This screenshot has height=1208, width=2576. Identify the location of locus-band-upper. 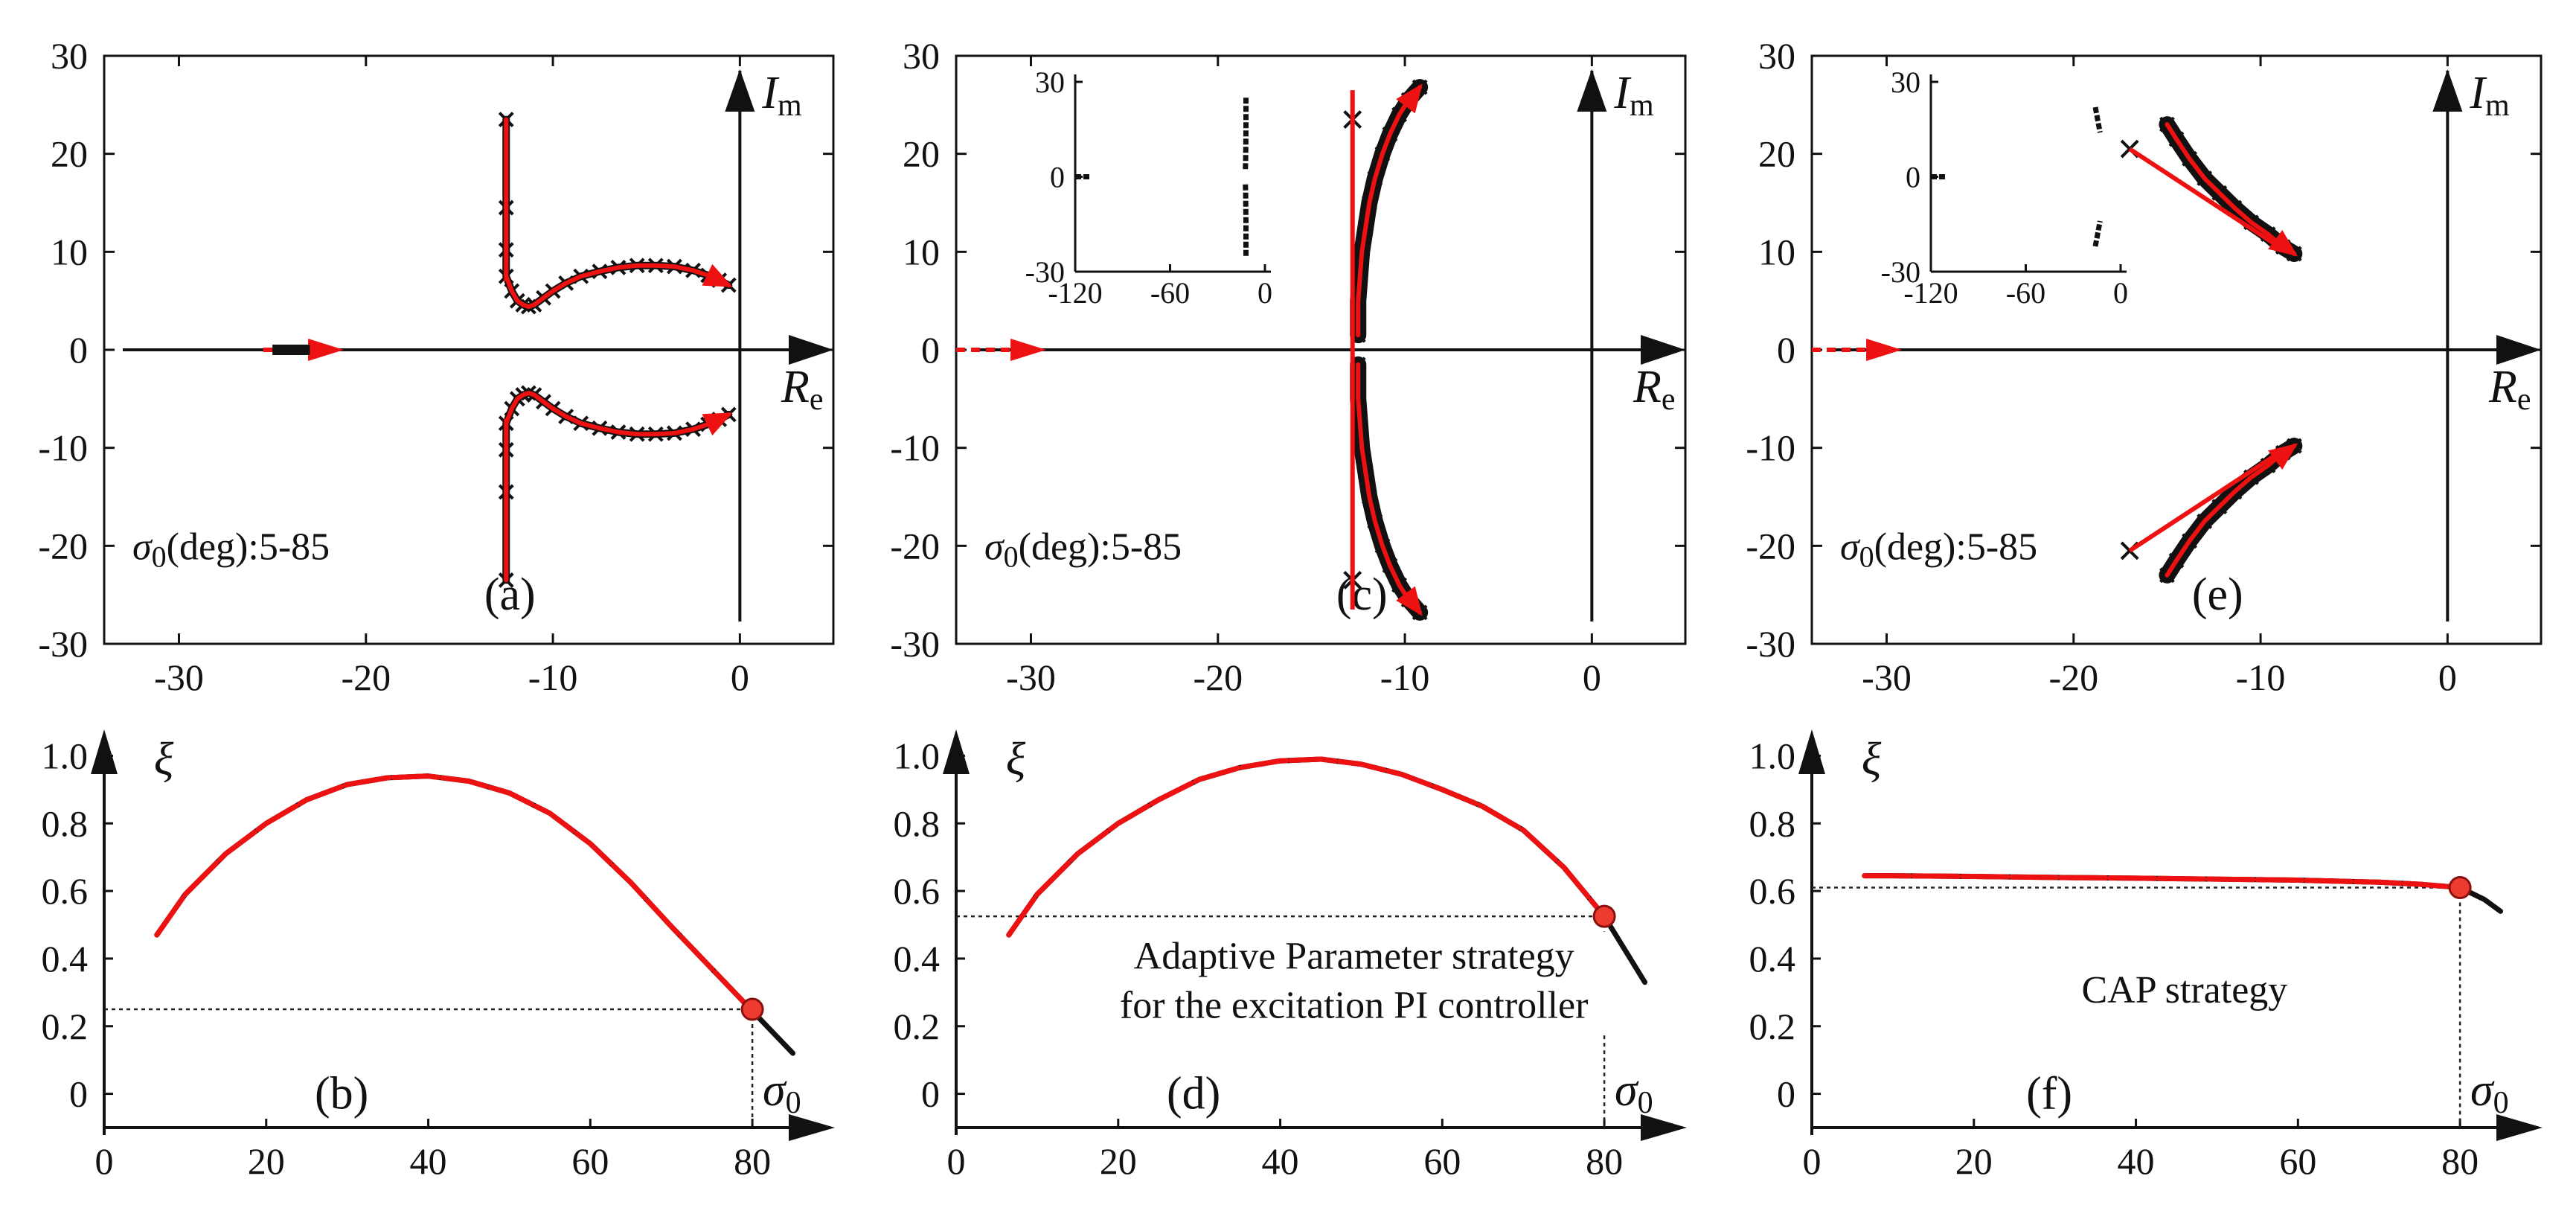
(2231, 189).